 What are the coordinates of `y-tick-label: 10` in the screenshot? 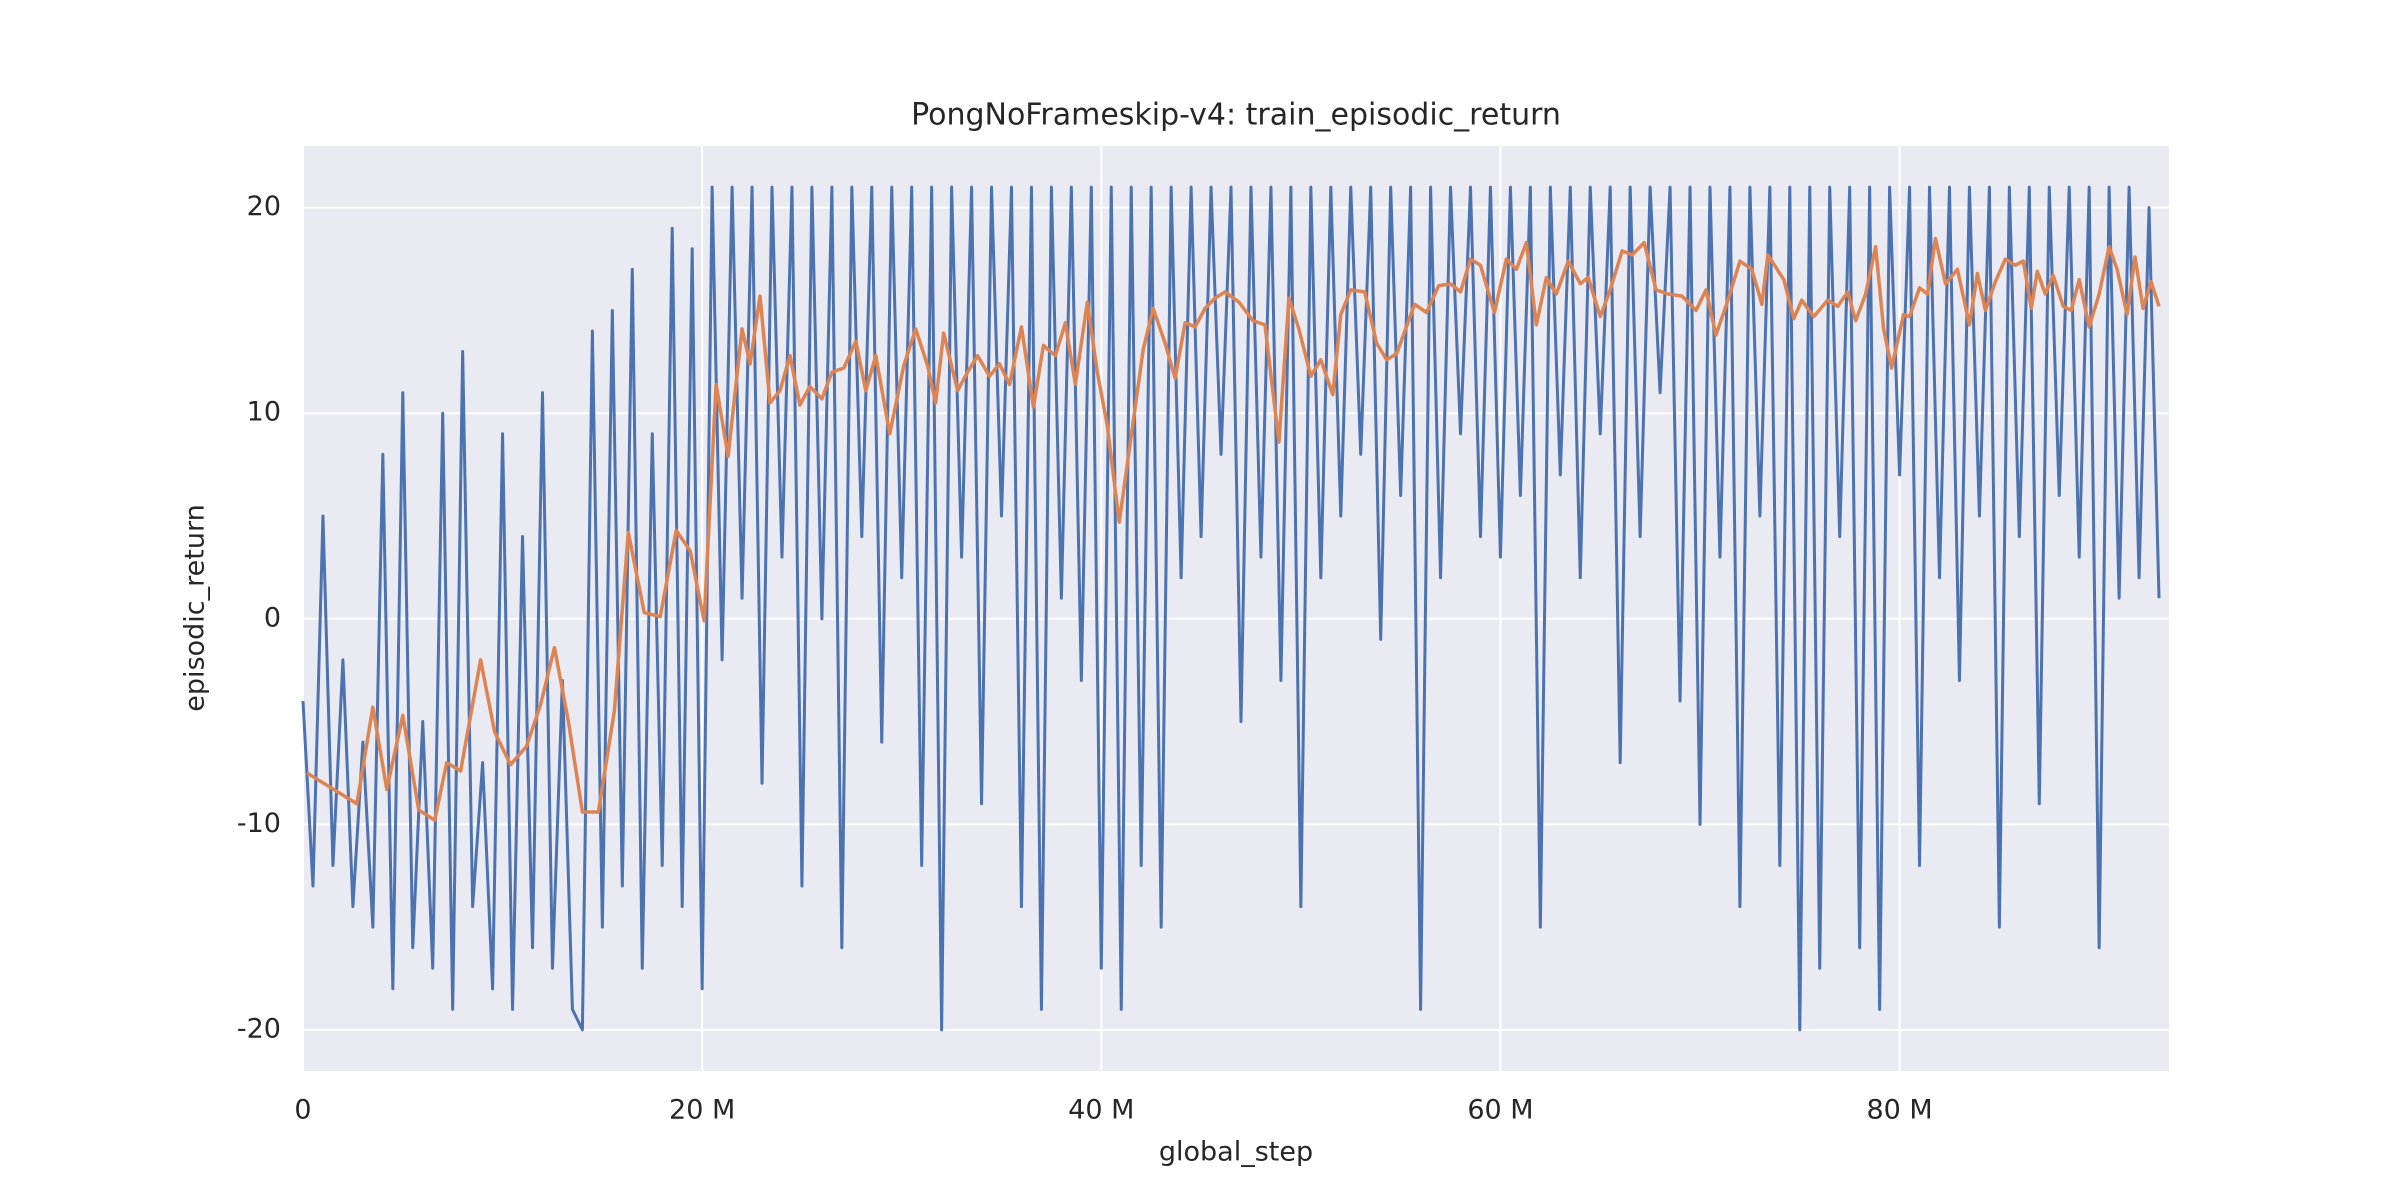 It's located at (264, 412).